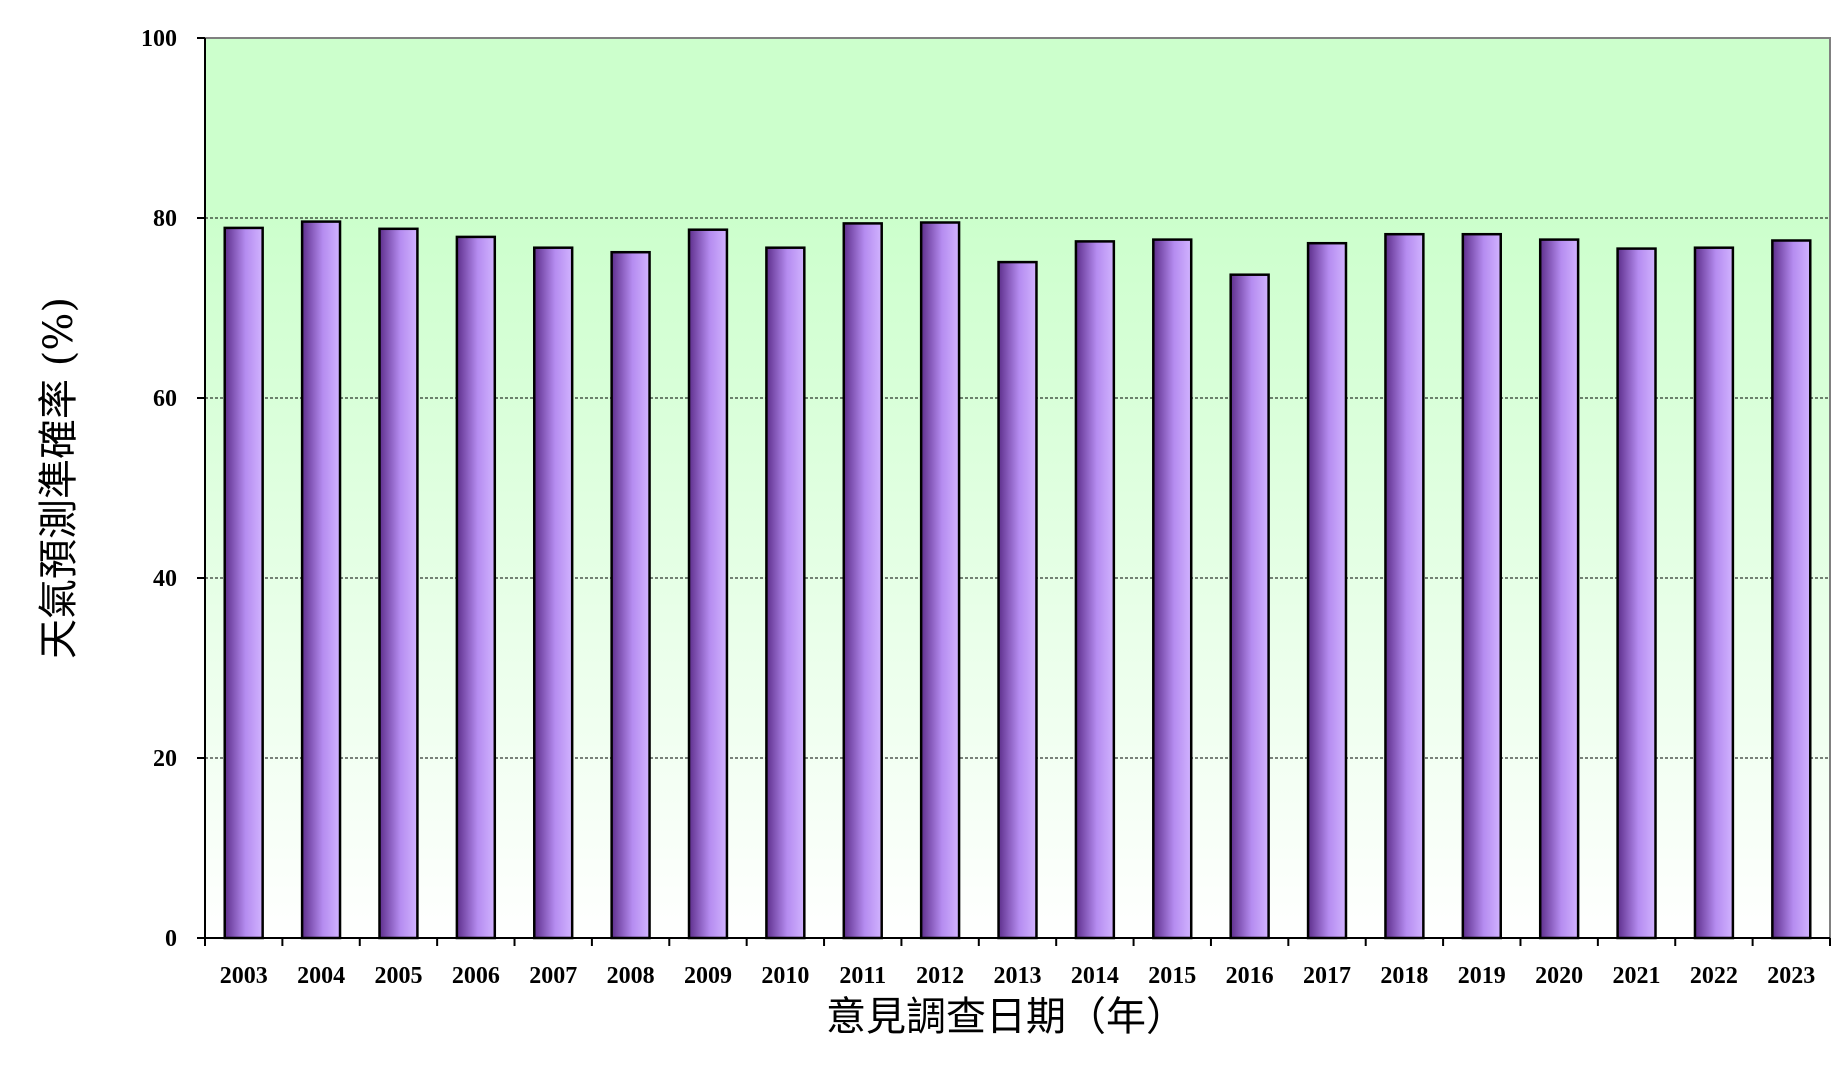  Describe the element at coordinates (243, 583) in the screenshot. I see `bar-2003` at that location.